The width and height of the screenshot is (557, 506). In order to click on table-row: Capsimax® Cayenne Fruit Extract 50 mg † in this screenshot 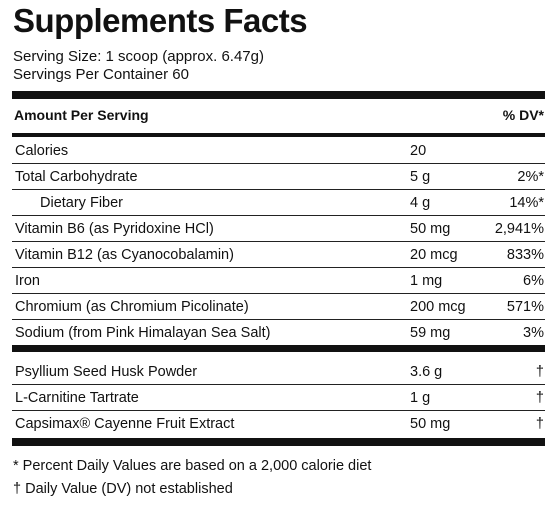, I will do `click(278, 424)`.